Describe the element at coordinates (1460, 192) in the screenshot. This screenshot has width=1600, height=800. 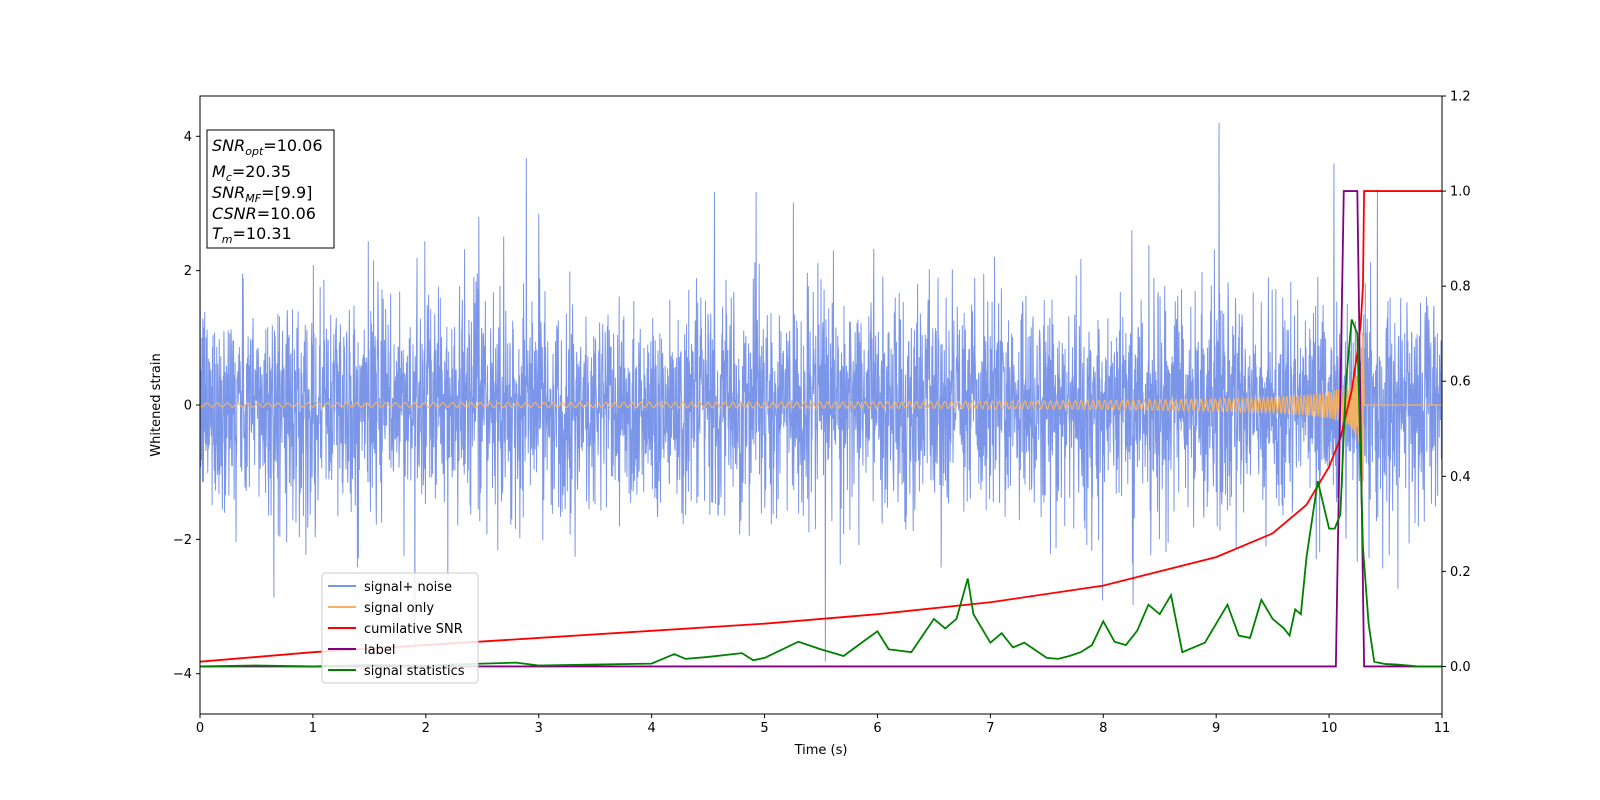
I see `y2-tick-label: 1.0` at that location.